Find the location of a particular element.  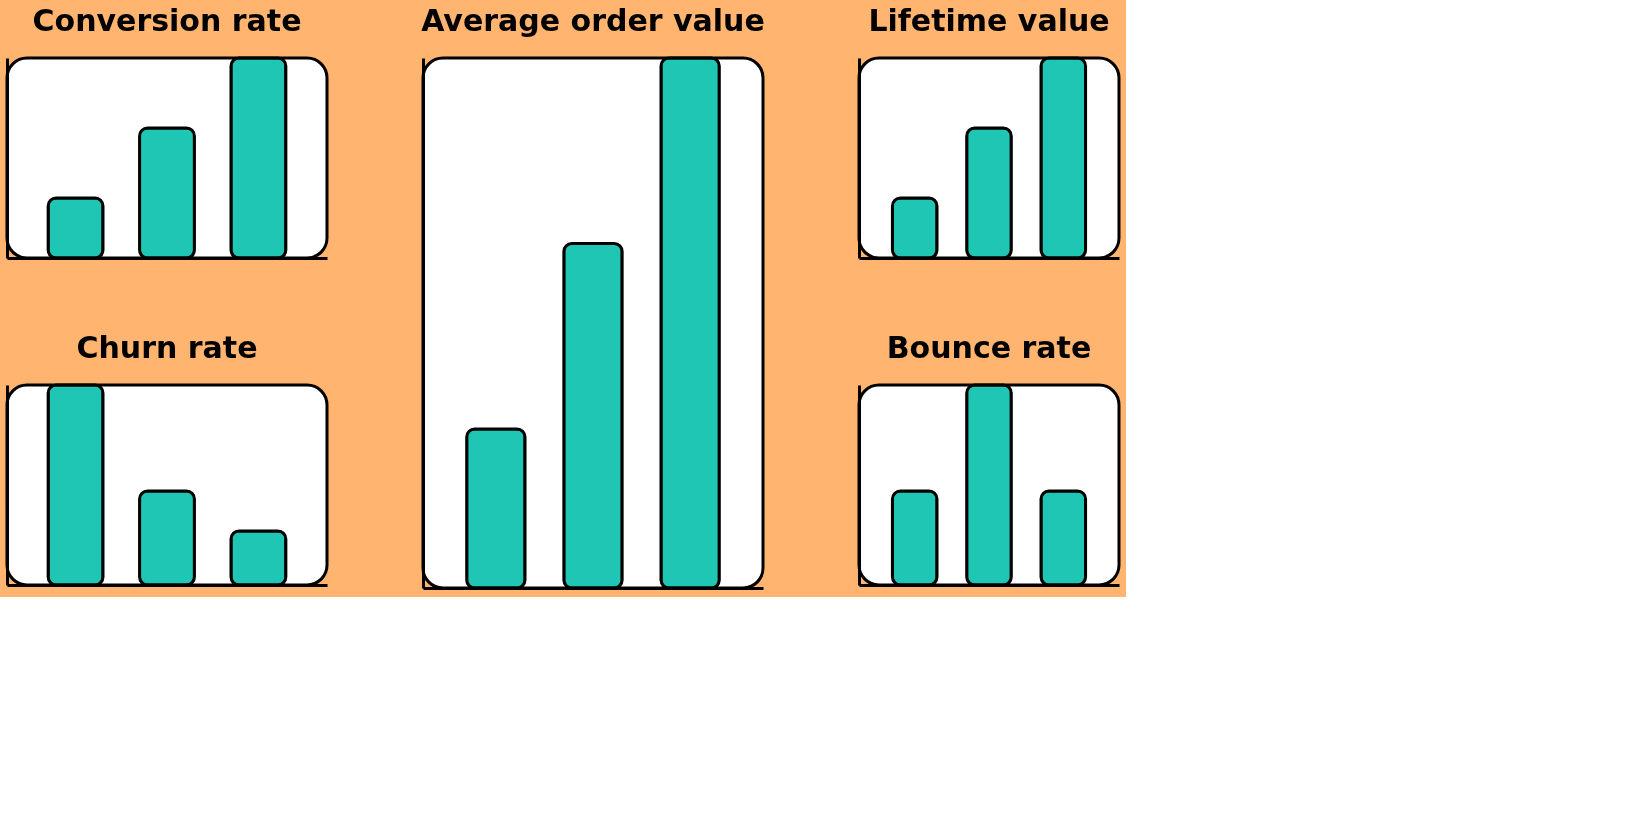

chart-title: Conversion rate is located at coordinates (167, 20).